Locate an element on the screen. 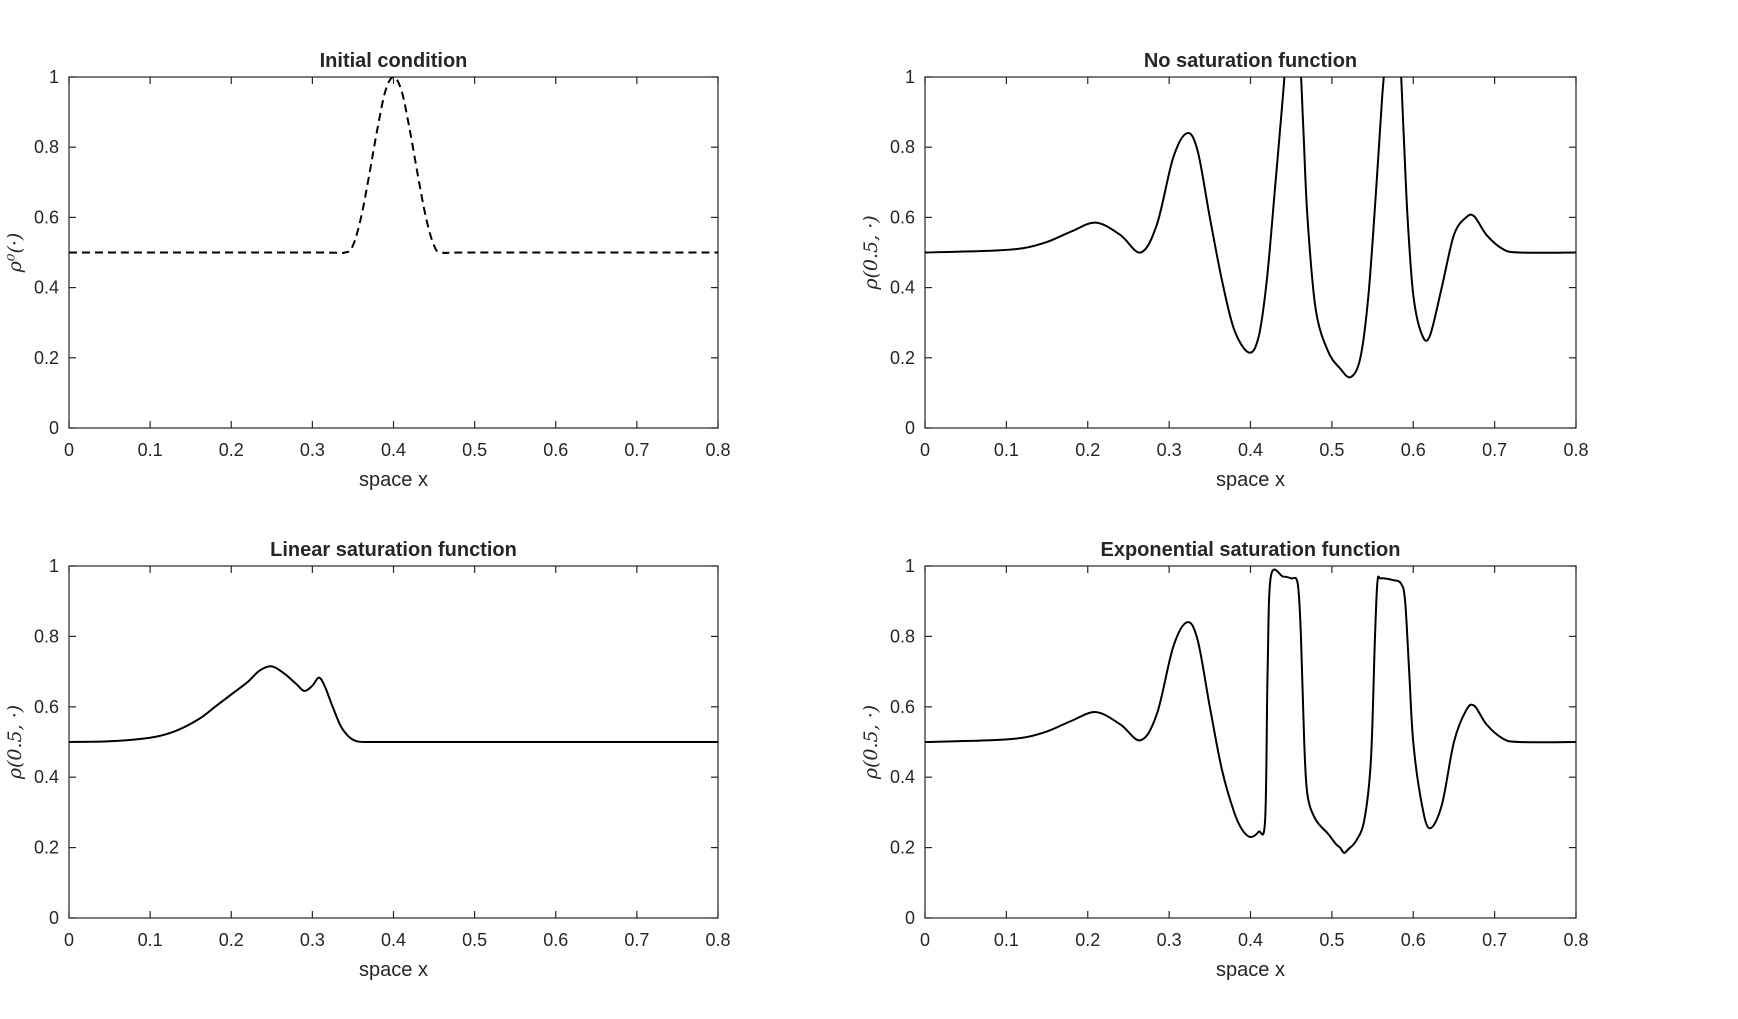 The image size is (1738, 1019). chart-title: Initial condition is located at coordinates (394, 61).